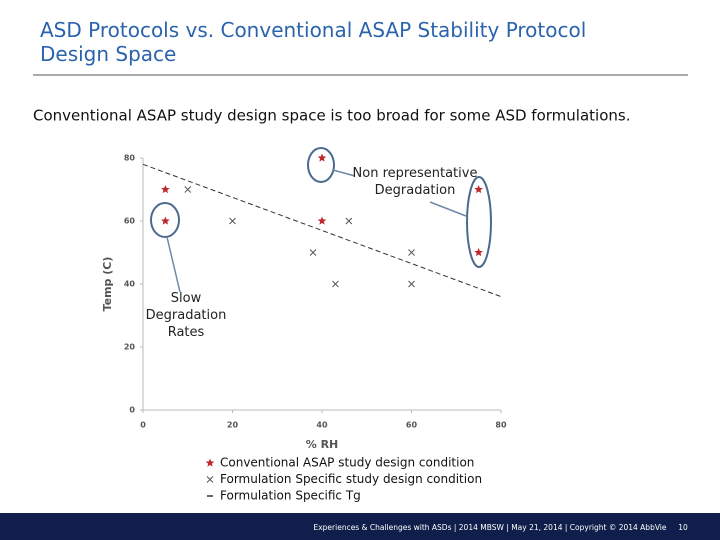  I want to click on y-axis-label: Temp (C), so click(107, 284).